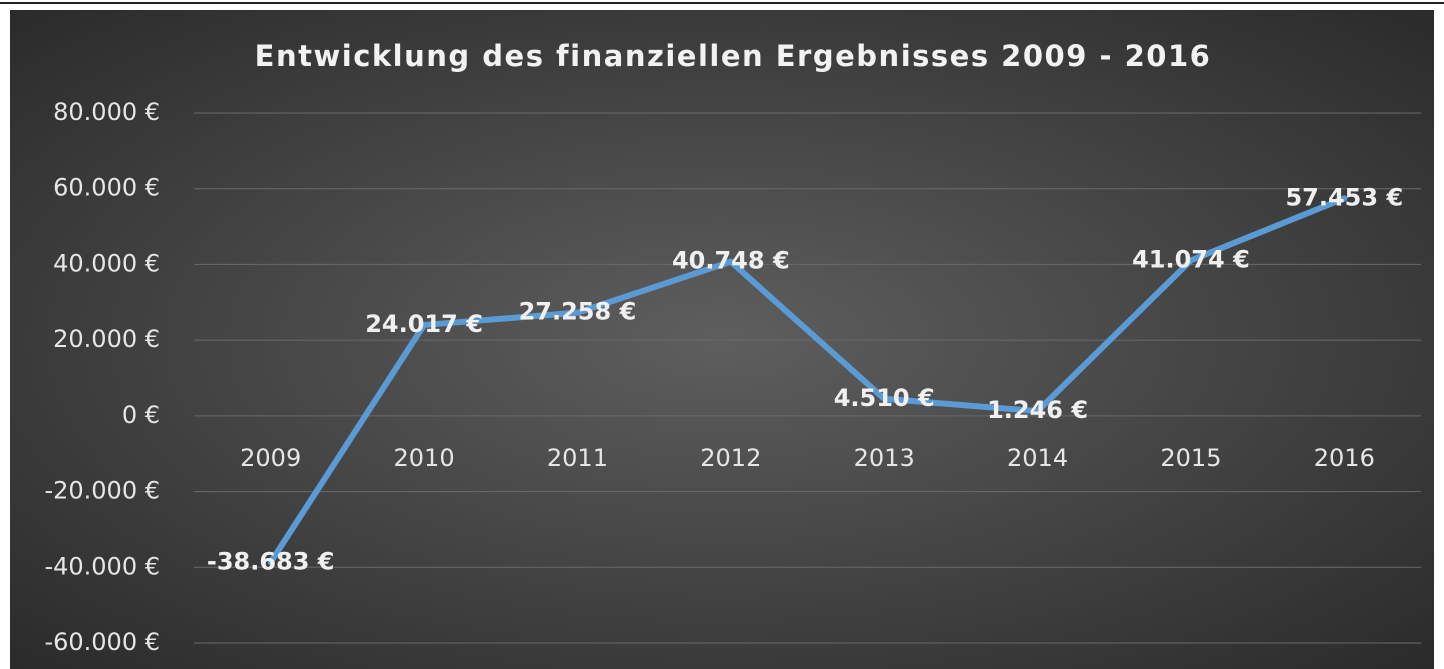 The width and height of the screenshot is (1444, 669). I want to click on y-tick-label: 0 €, so click(141, 415).